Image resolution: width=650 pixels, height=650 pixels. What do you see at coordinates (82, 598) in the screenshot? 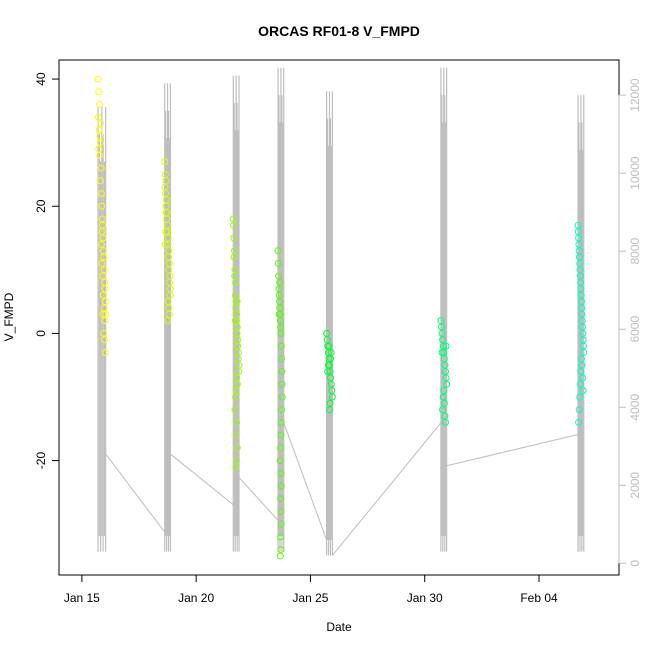
I see `x-tick-label: Jan 15` at bounding box center [82, 598].